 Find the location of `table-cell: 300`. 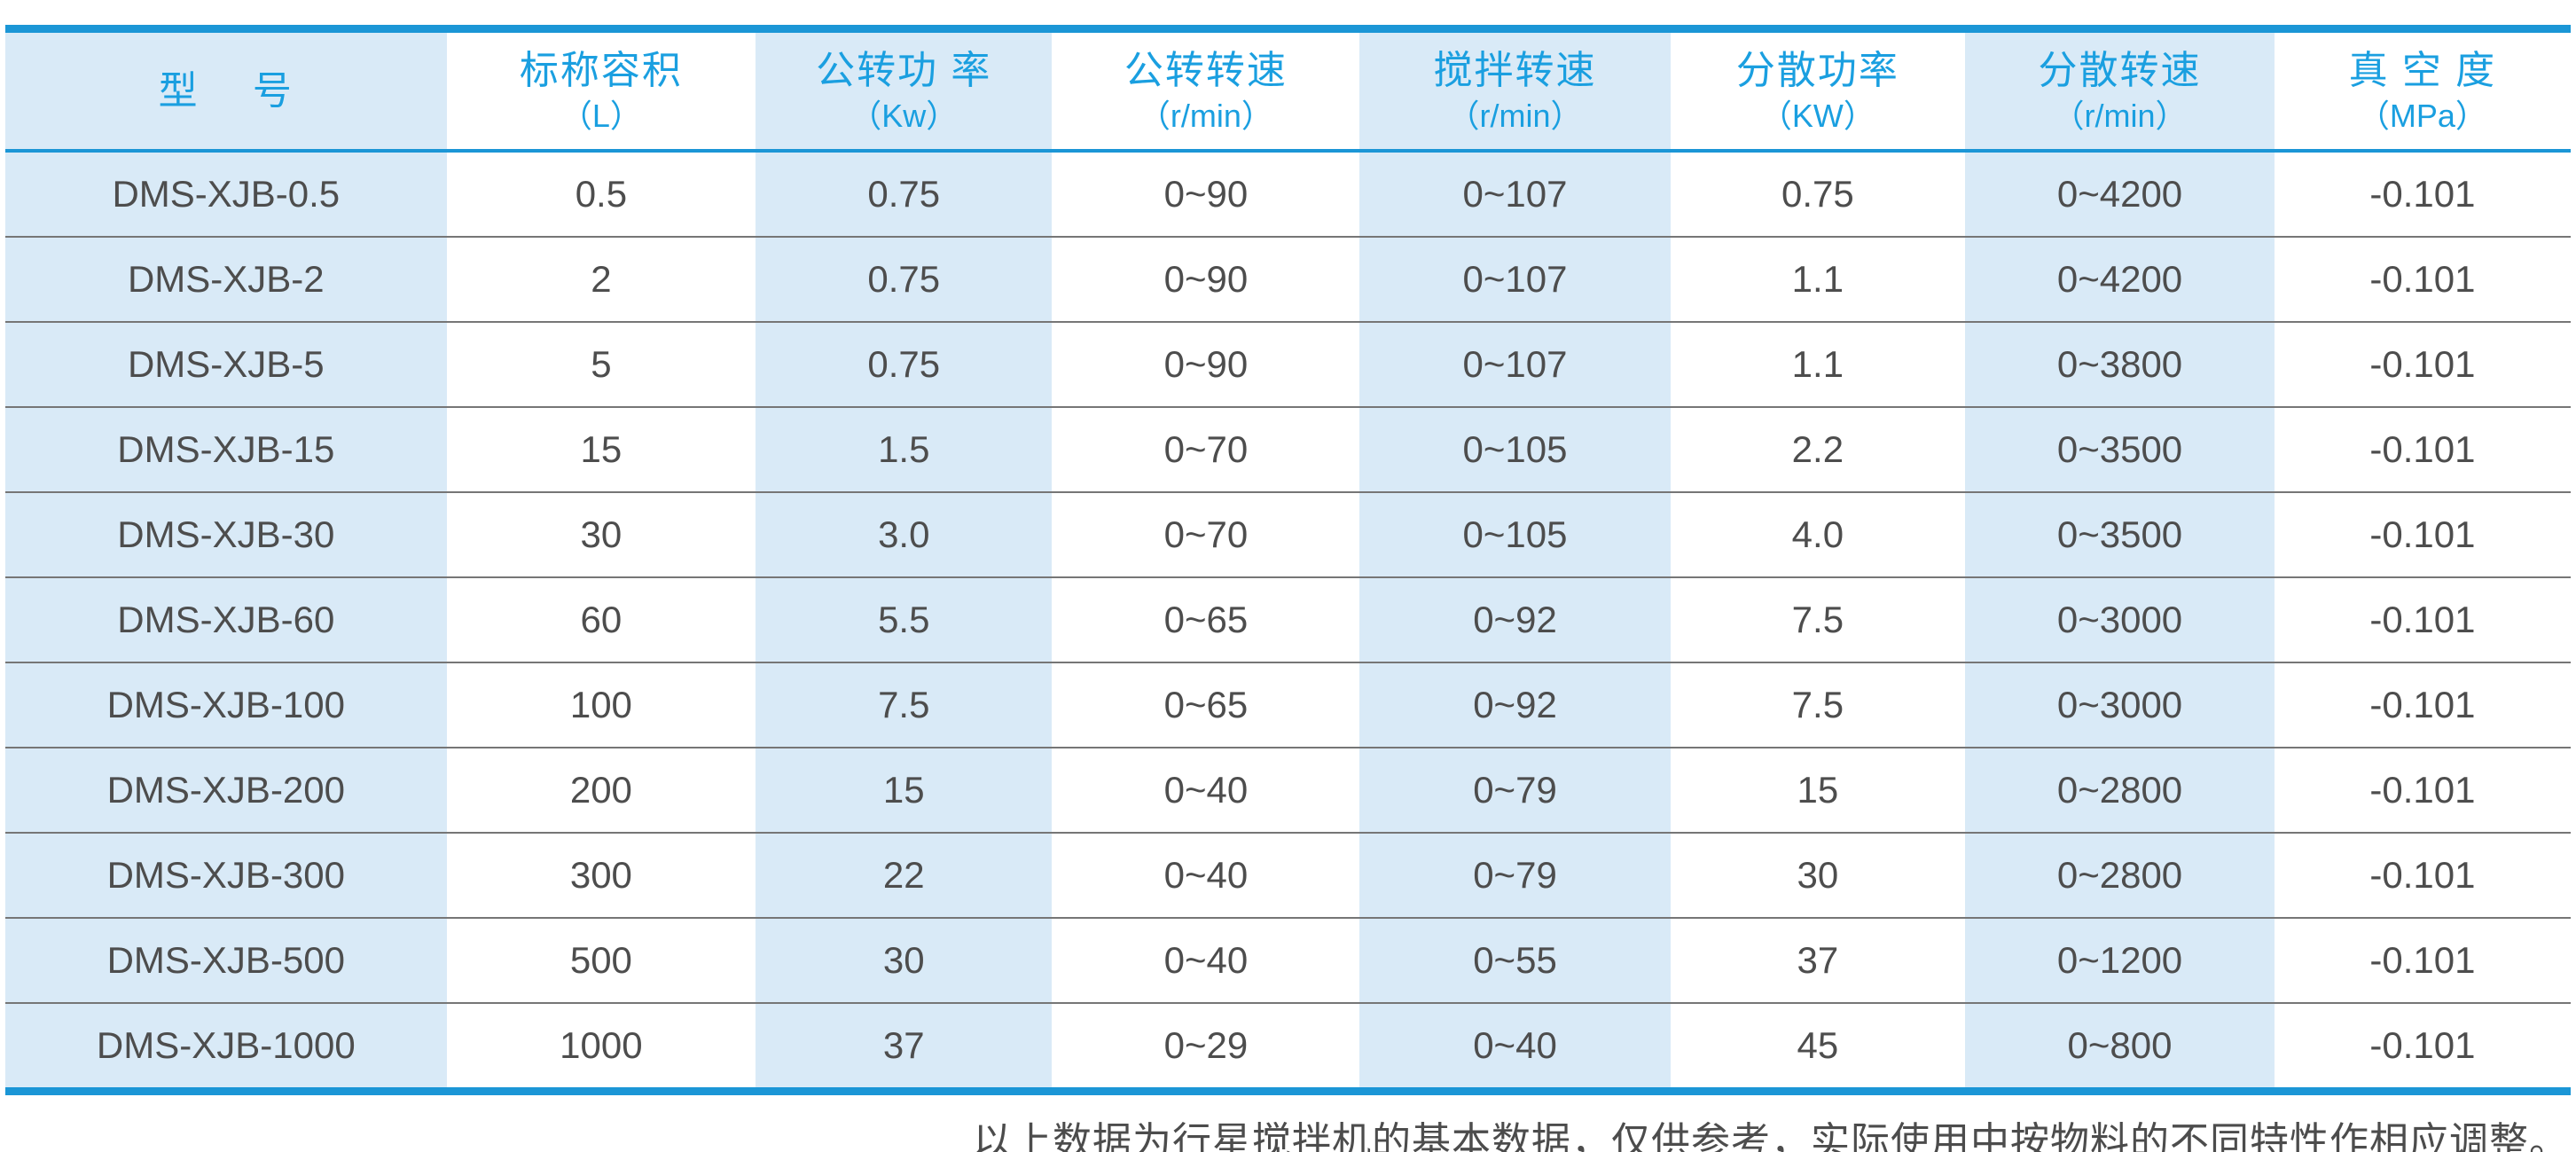

table-cell: 300 is located at coordinates (601, 875).